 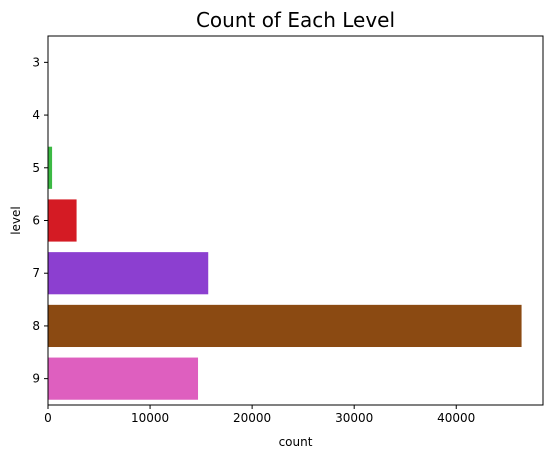 What do you see at coordinates (354, 418) in the screenshot?
I see `x-tick-label: 30000` at bounding box center [354, 418].